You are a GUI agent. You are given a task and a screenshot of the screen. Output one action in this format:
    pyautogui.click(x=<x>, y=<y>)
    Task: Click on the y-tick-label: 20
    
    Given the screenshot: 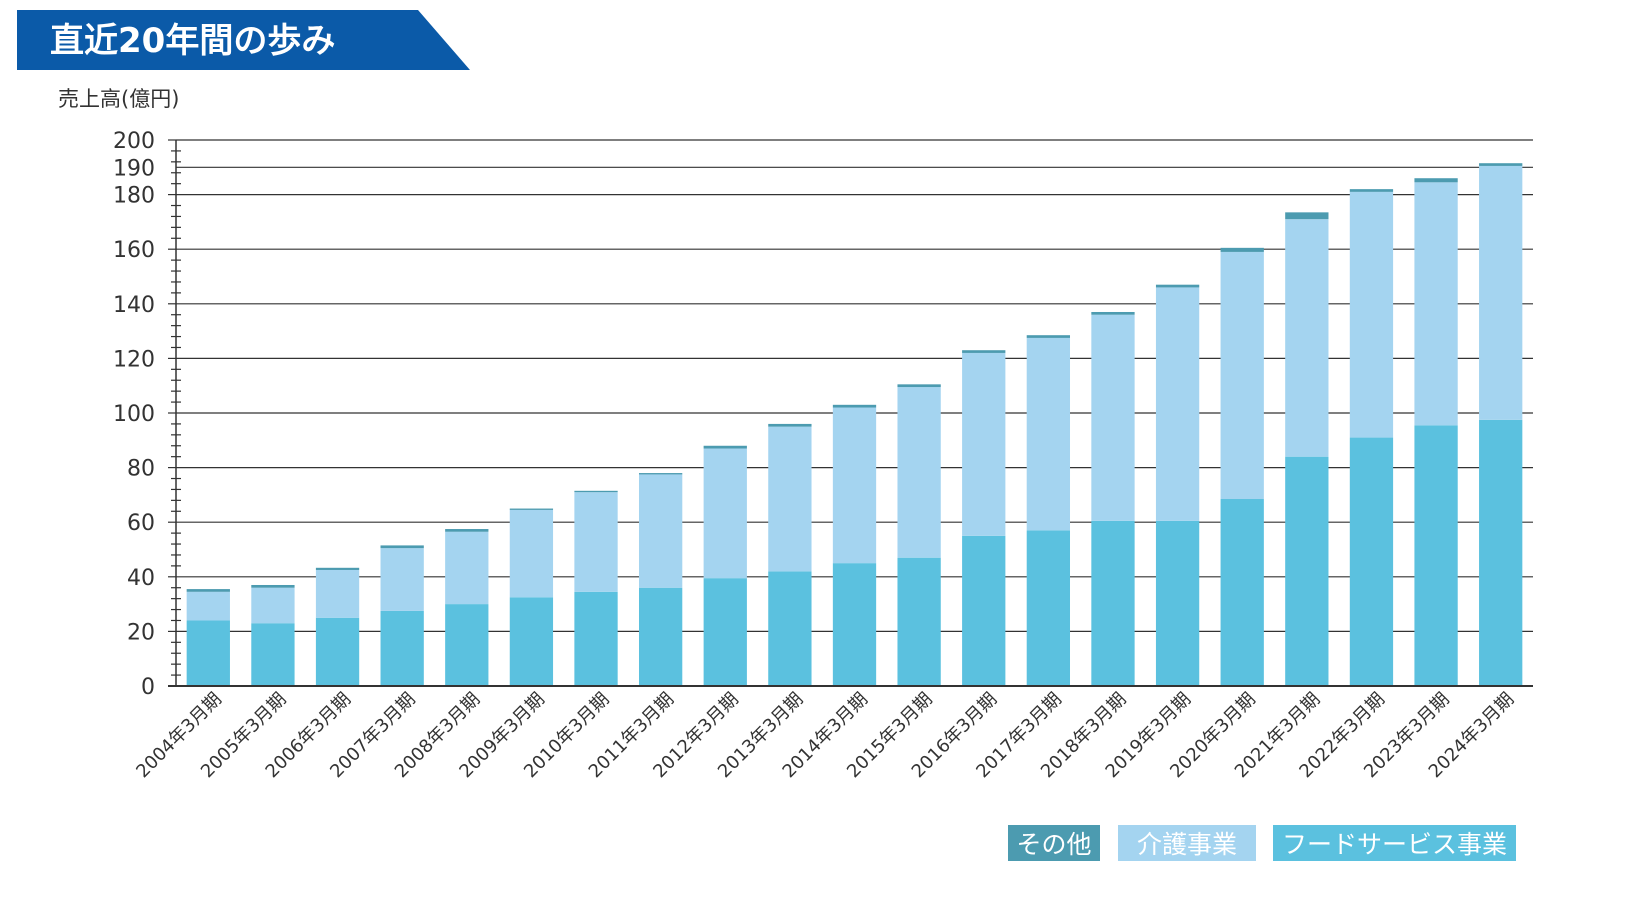 What is the action you would take?
    pyautogui.click(x=141, y=632)
    